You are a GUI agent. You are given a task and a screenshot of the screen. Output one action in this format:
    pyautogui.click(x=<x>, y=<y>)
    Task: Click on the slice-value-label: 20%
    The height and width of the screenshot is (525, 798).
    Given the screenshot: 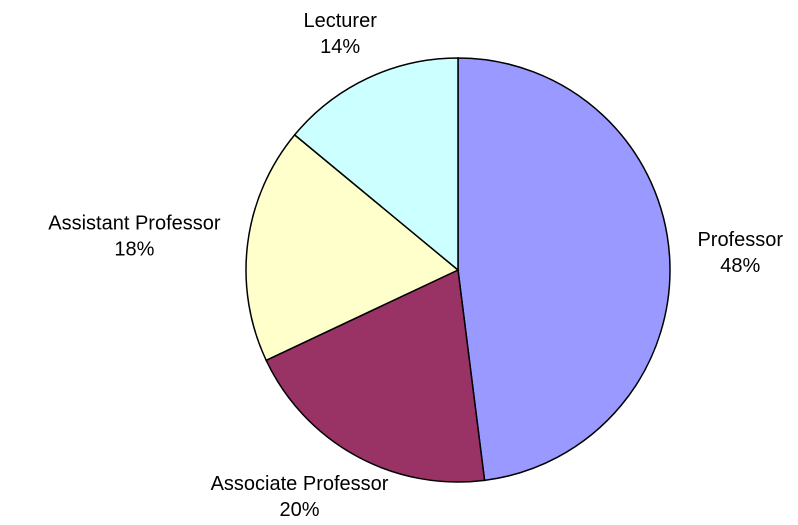 What is the action you would take?
    pyautogui.click(x=300, y=510)
    